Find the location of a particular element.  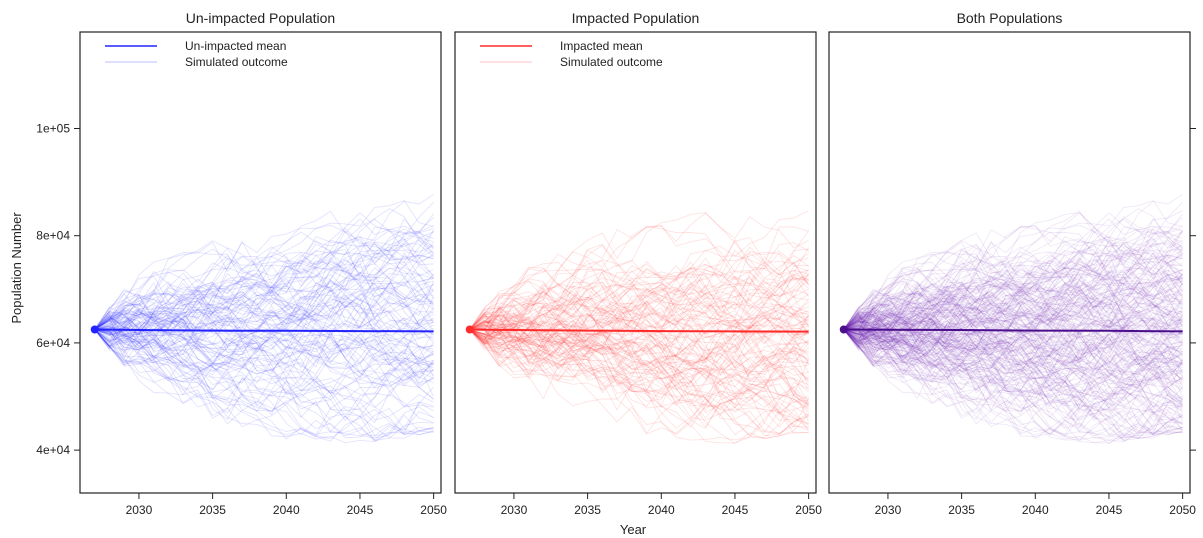

x-tick-label: 2030 is located at coordinates (139, 510).